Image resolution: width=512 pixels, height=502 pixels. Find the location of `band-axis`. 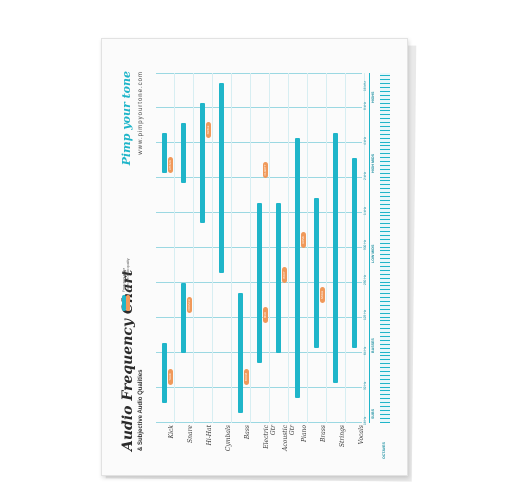

band-axis is located at coordinates (369, 248).